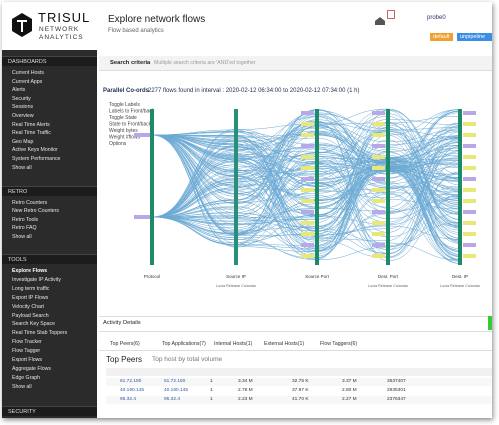  Describe the element at coordinates (125, 344) in the screenshot. I see `tab: Top Peers(6)` at that location.